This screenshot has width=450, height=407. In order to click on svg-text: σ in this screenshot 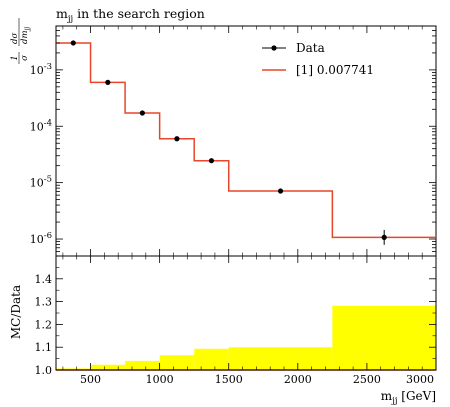, I will do `click(25, 58)`.